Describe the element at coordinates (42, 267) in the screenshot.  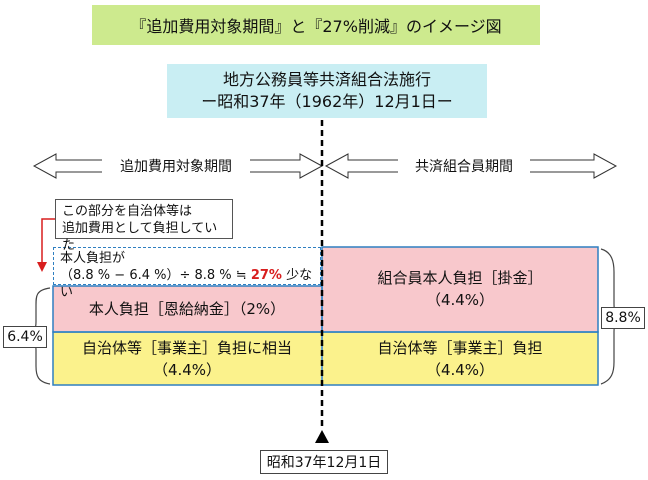
I see `note-connector-arrowhead` at that location.